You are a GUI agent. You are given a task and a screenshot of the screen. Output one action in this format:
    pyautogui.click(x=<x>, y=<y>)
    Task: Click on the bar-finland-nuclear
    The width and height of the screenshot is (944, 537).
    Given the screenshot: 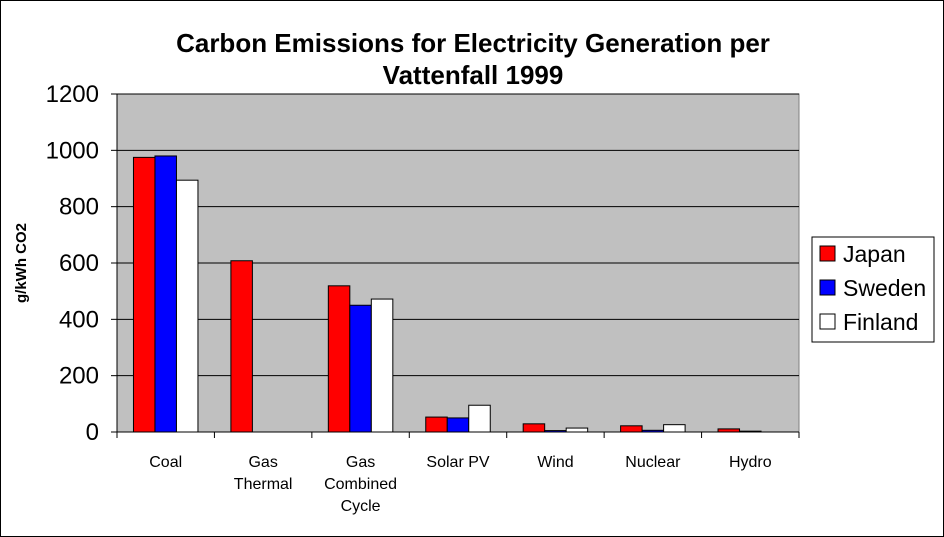 What is the action you would take?
    pyautogui.click(x=674, y=428)
    